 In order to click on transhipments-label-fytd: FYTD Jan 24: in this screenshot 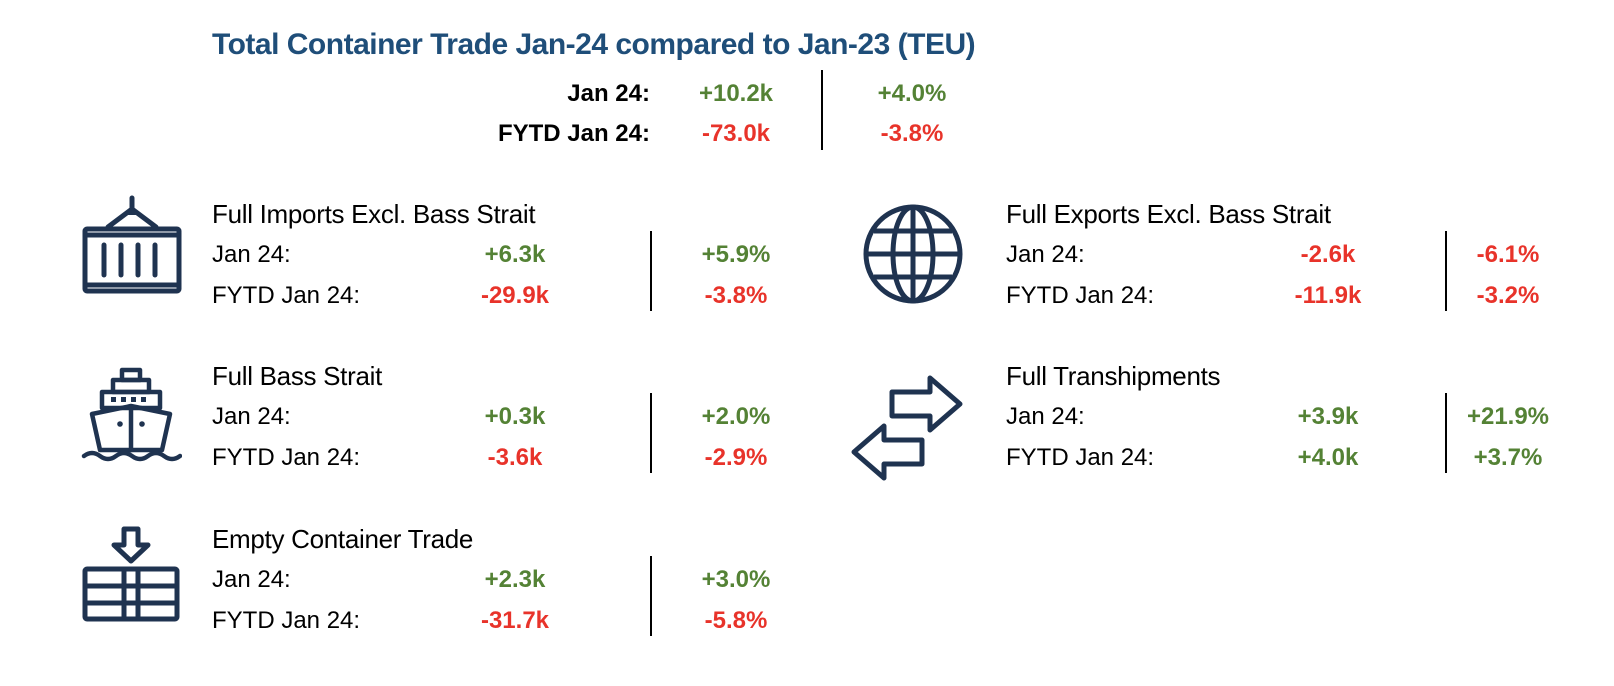, I will do `click(1080, 457)`.